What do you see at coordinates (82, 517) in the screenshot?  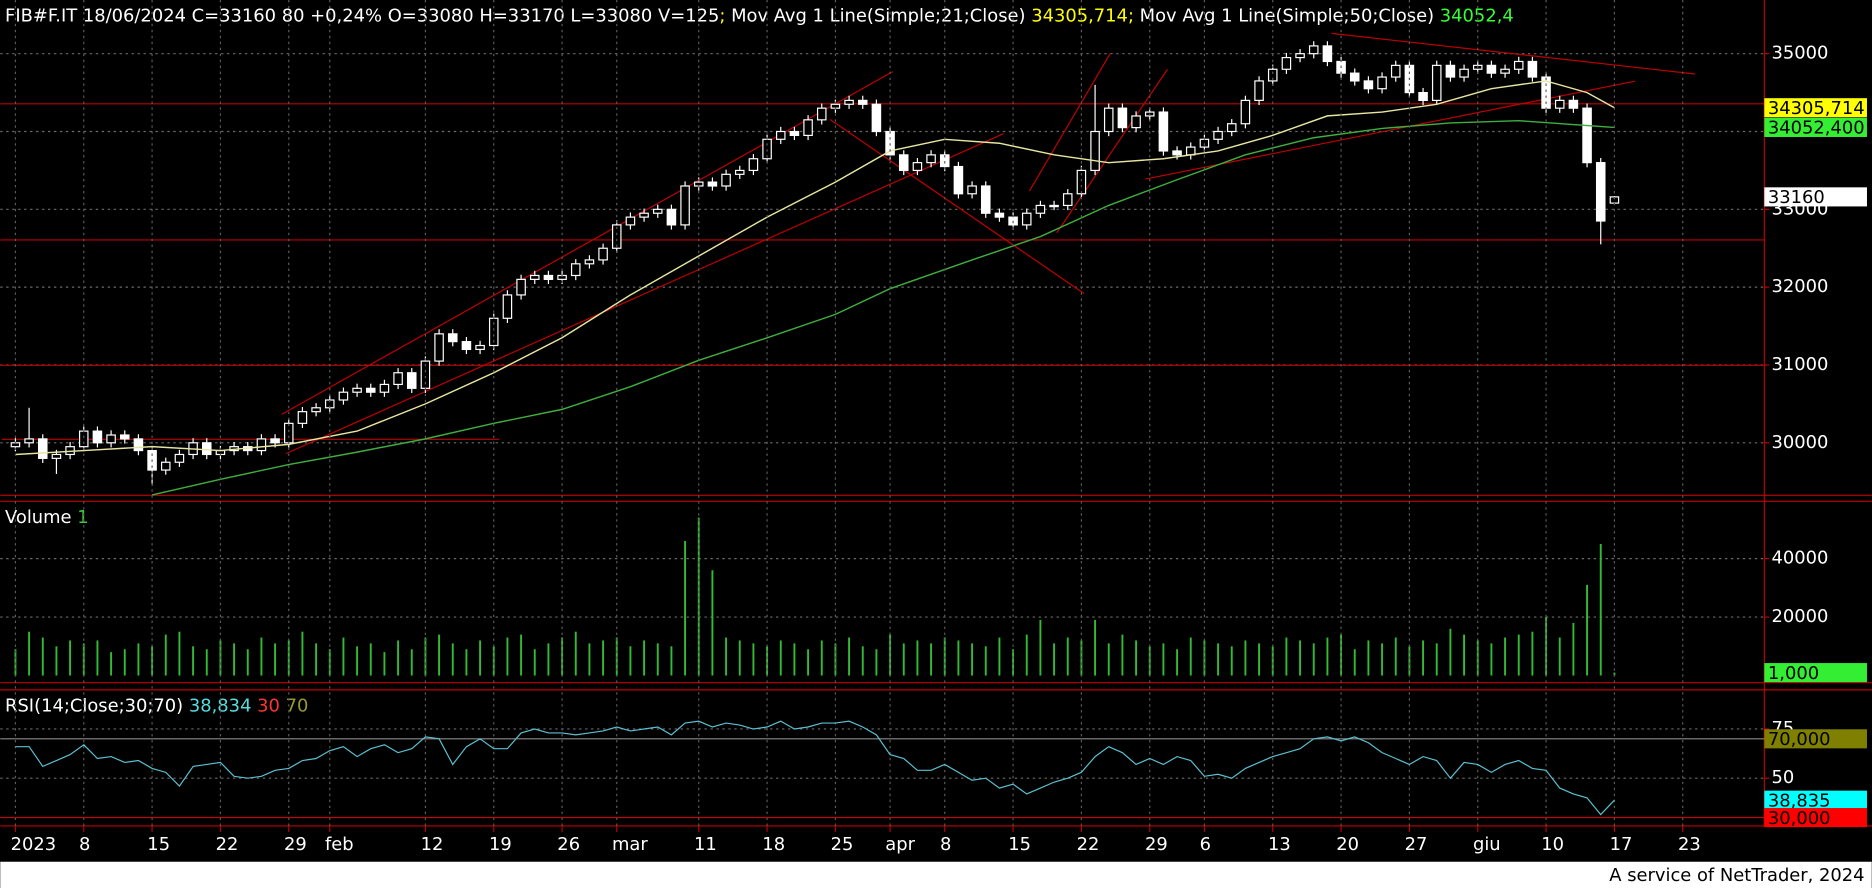 I see `title-part: 1` at bounding box center [82, 517].